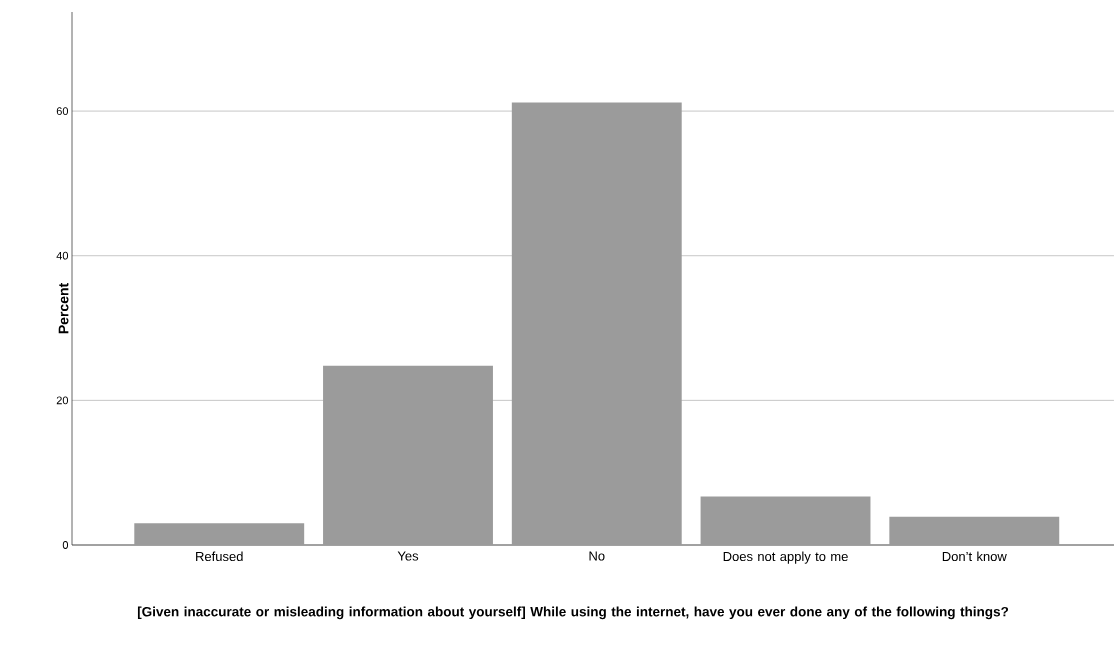  I want to click on x-tick-label: Refused, so click(219, 556).